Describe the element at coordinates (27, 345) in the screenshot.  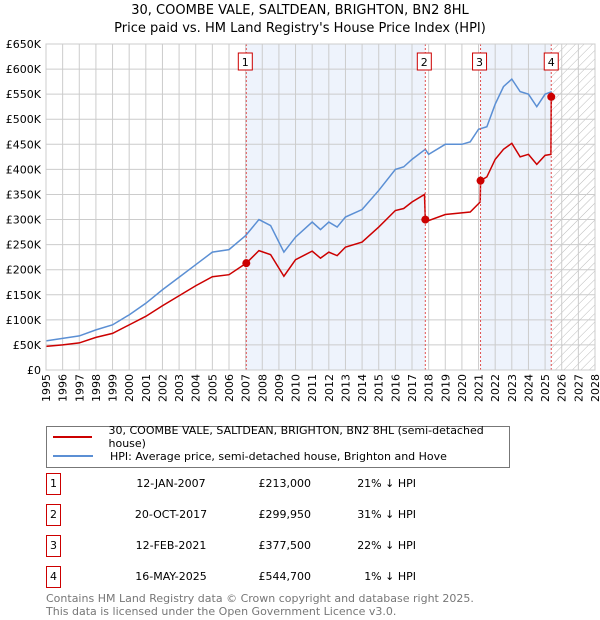
I see `y-tick-label: £50K` at that location.